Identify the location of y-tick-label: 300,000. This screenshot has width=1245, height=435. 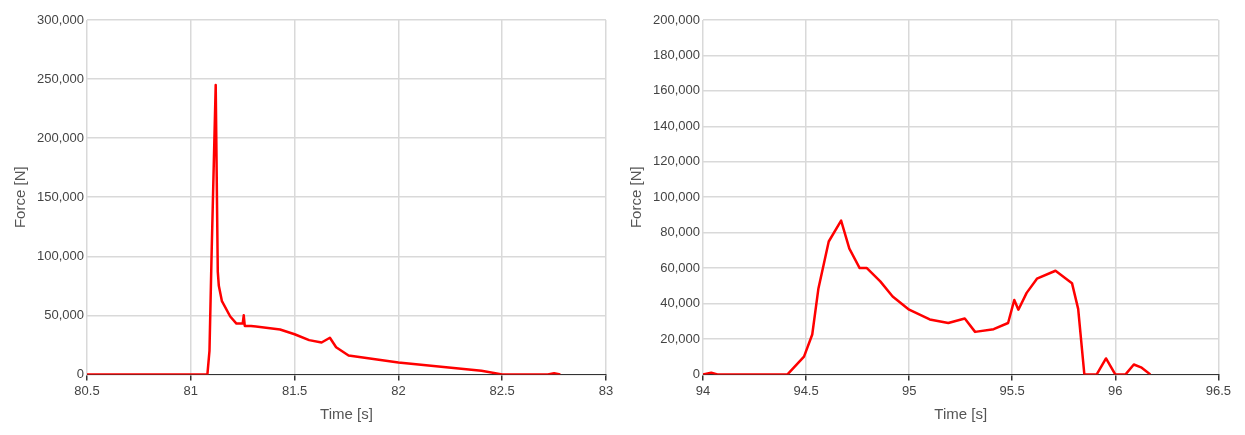
(60, 19).